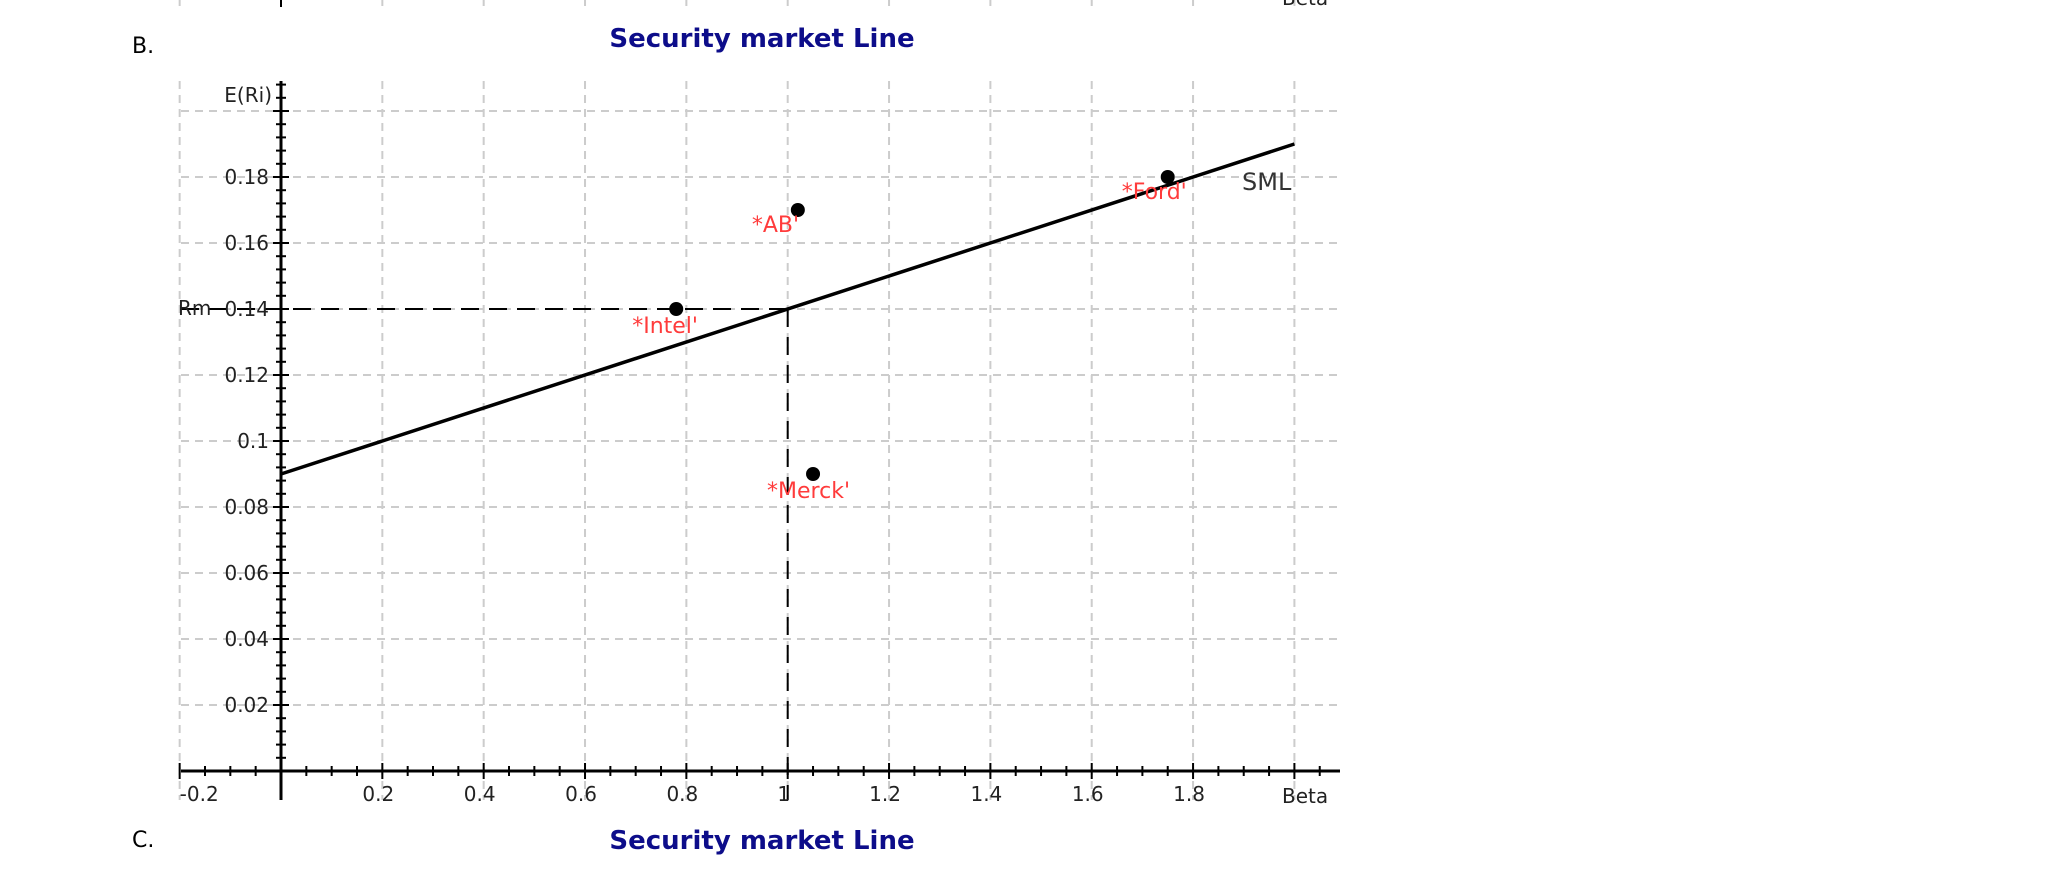 The height and width of the screenshot is (870, 2060). I want to click on point-label-ford: *Ford', so click(1154, 192).